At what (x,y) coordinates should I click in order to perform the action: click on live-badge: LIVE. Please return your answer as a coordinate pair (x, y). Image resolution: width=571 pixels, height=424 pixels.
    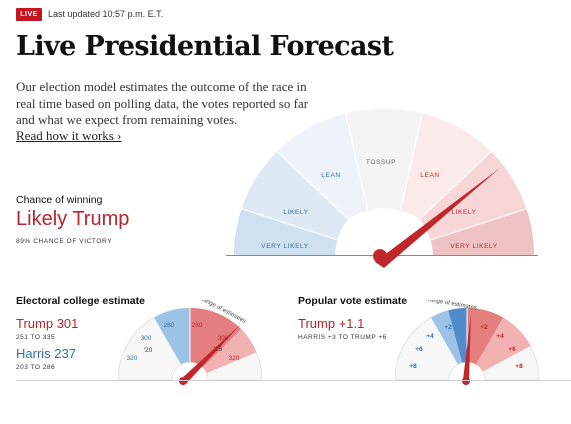
    Looking at the image, I should click on (29, 14).